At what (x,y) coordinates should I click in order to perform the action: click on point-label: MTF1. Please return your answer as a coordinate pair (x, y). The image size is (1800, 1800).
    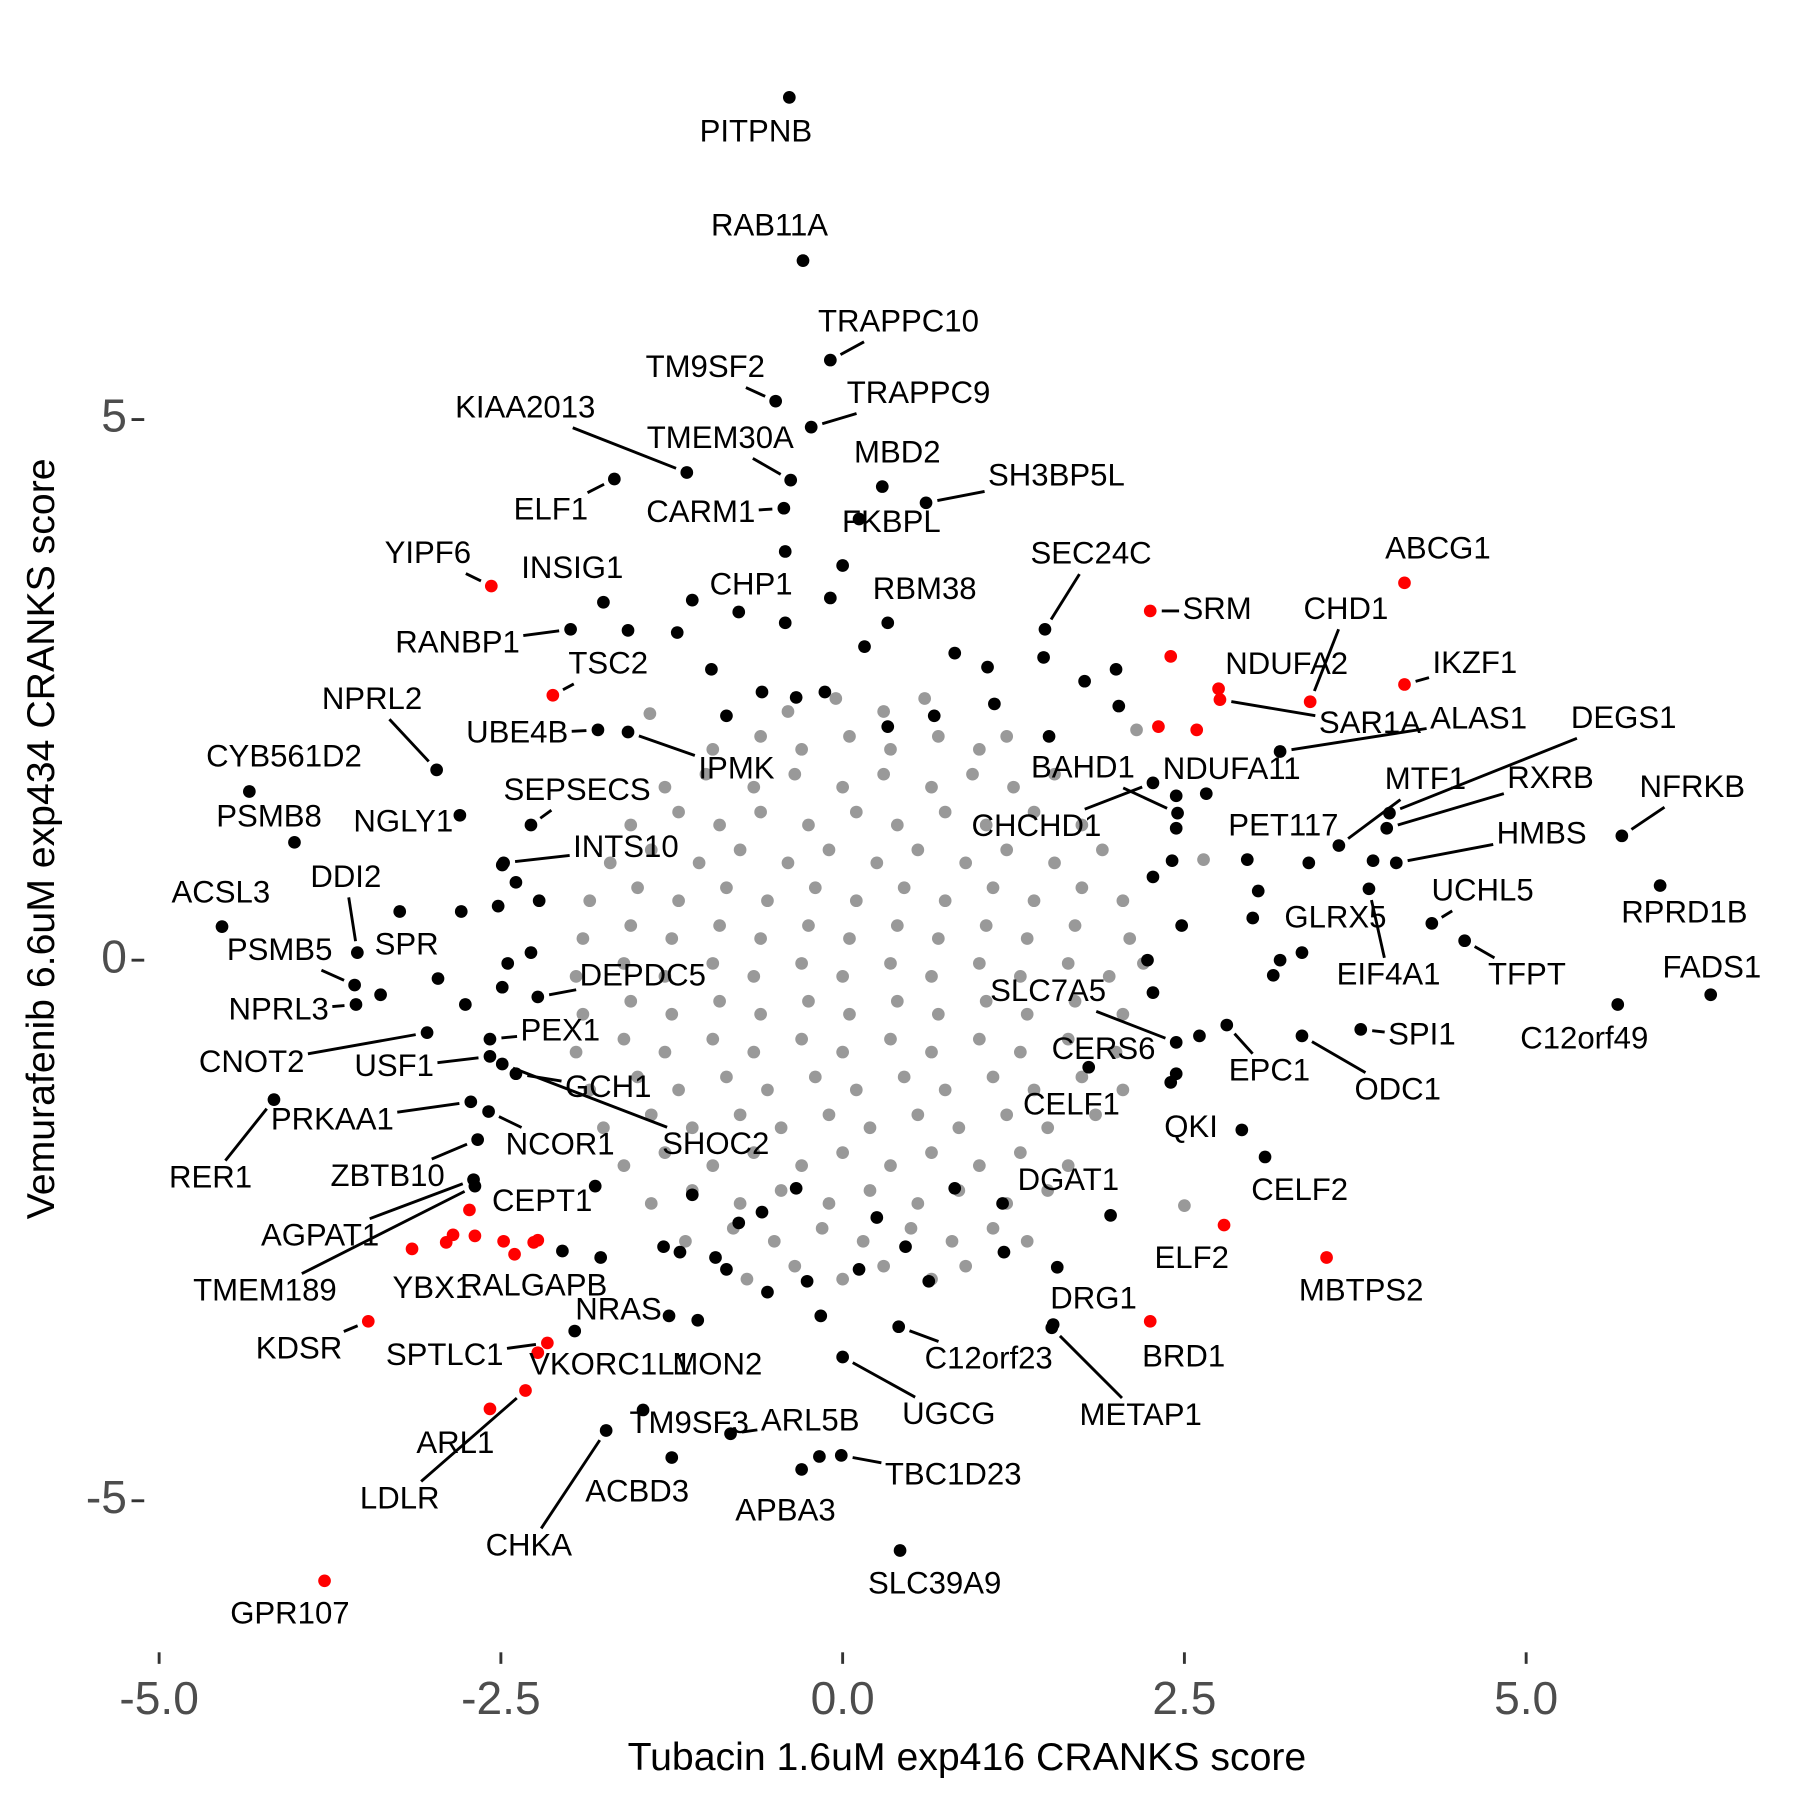
    Looking at the image, I should click on (1425, 778).